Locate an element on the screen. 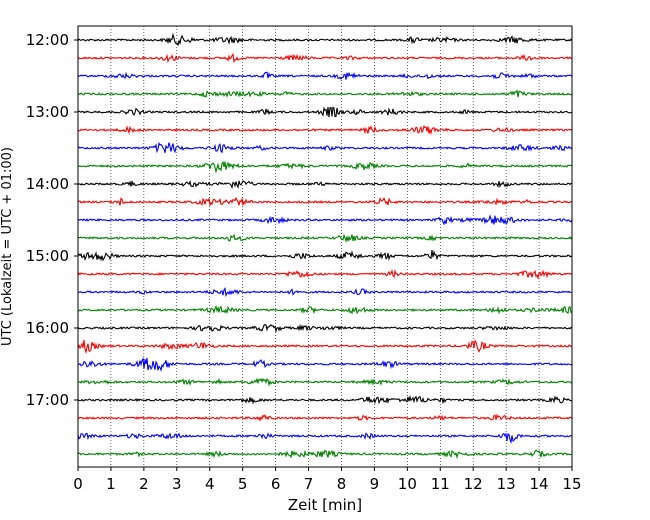 The height and width of the screenshot is (520, 650). x-tick-label: 2 is located at coordinates (144, 484).